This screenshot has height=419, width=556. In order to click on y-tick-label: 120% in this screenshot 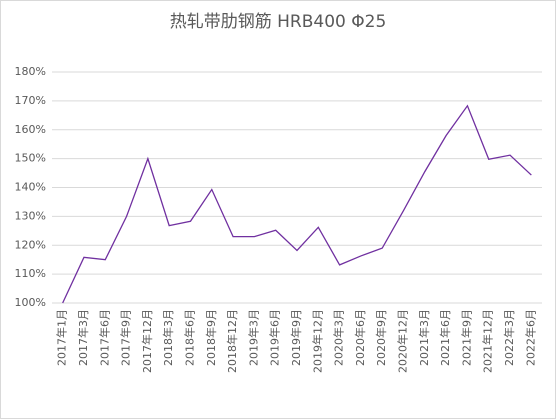, I will do `click(30, 244)`.